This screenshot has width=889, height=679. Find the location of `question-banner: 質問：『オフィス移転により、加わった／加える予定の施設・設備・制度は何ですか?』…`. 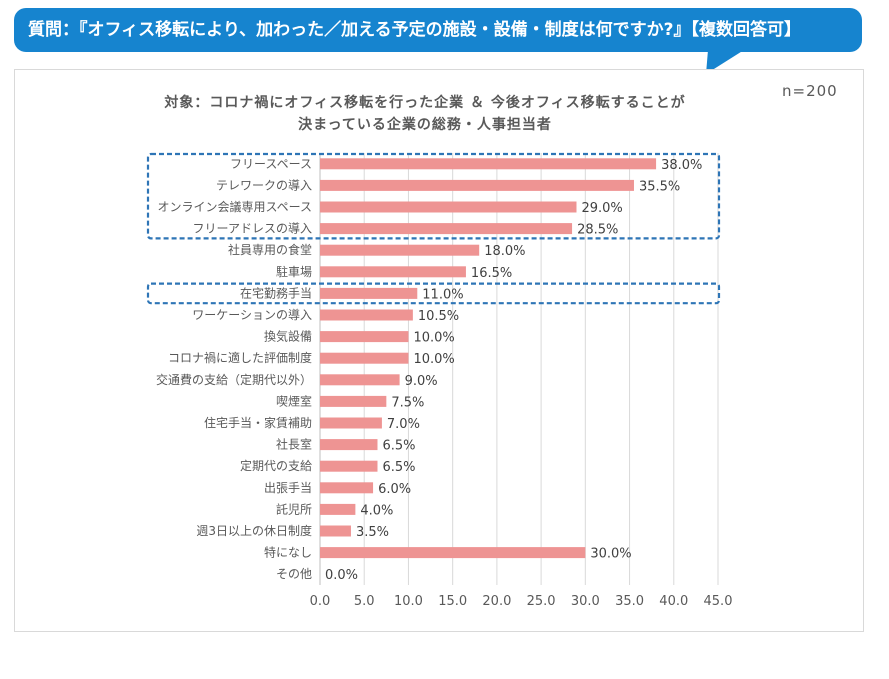

question-banner: 質問：『オフィス移転により、加わった／加える予定の施設・設備・制度は何ですか?』… is located at coordinates (438, 30).